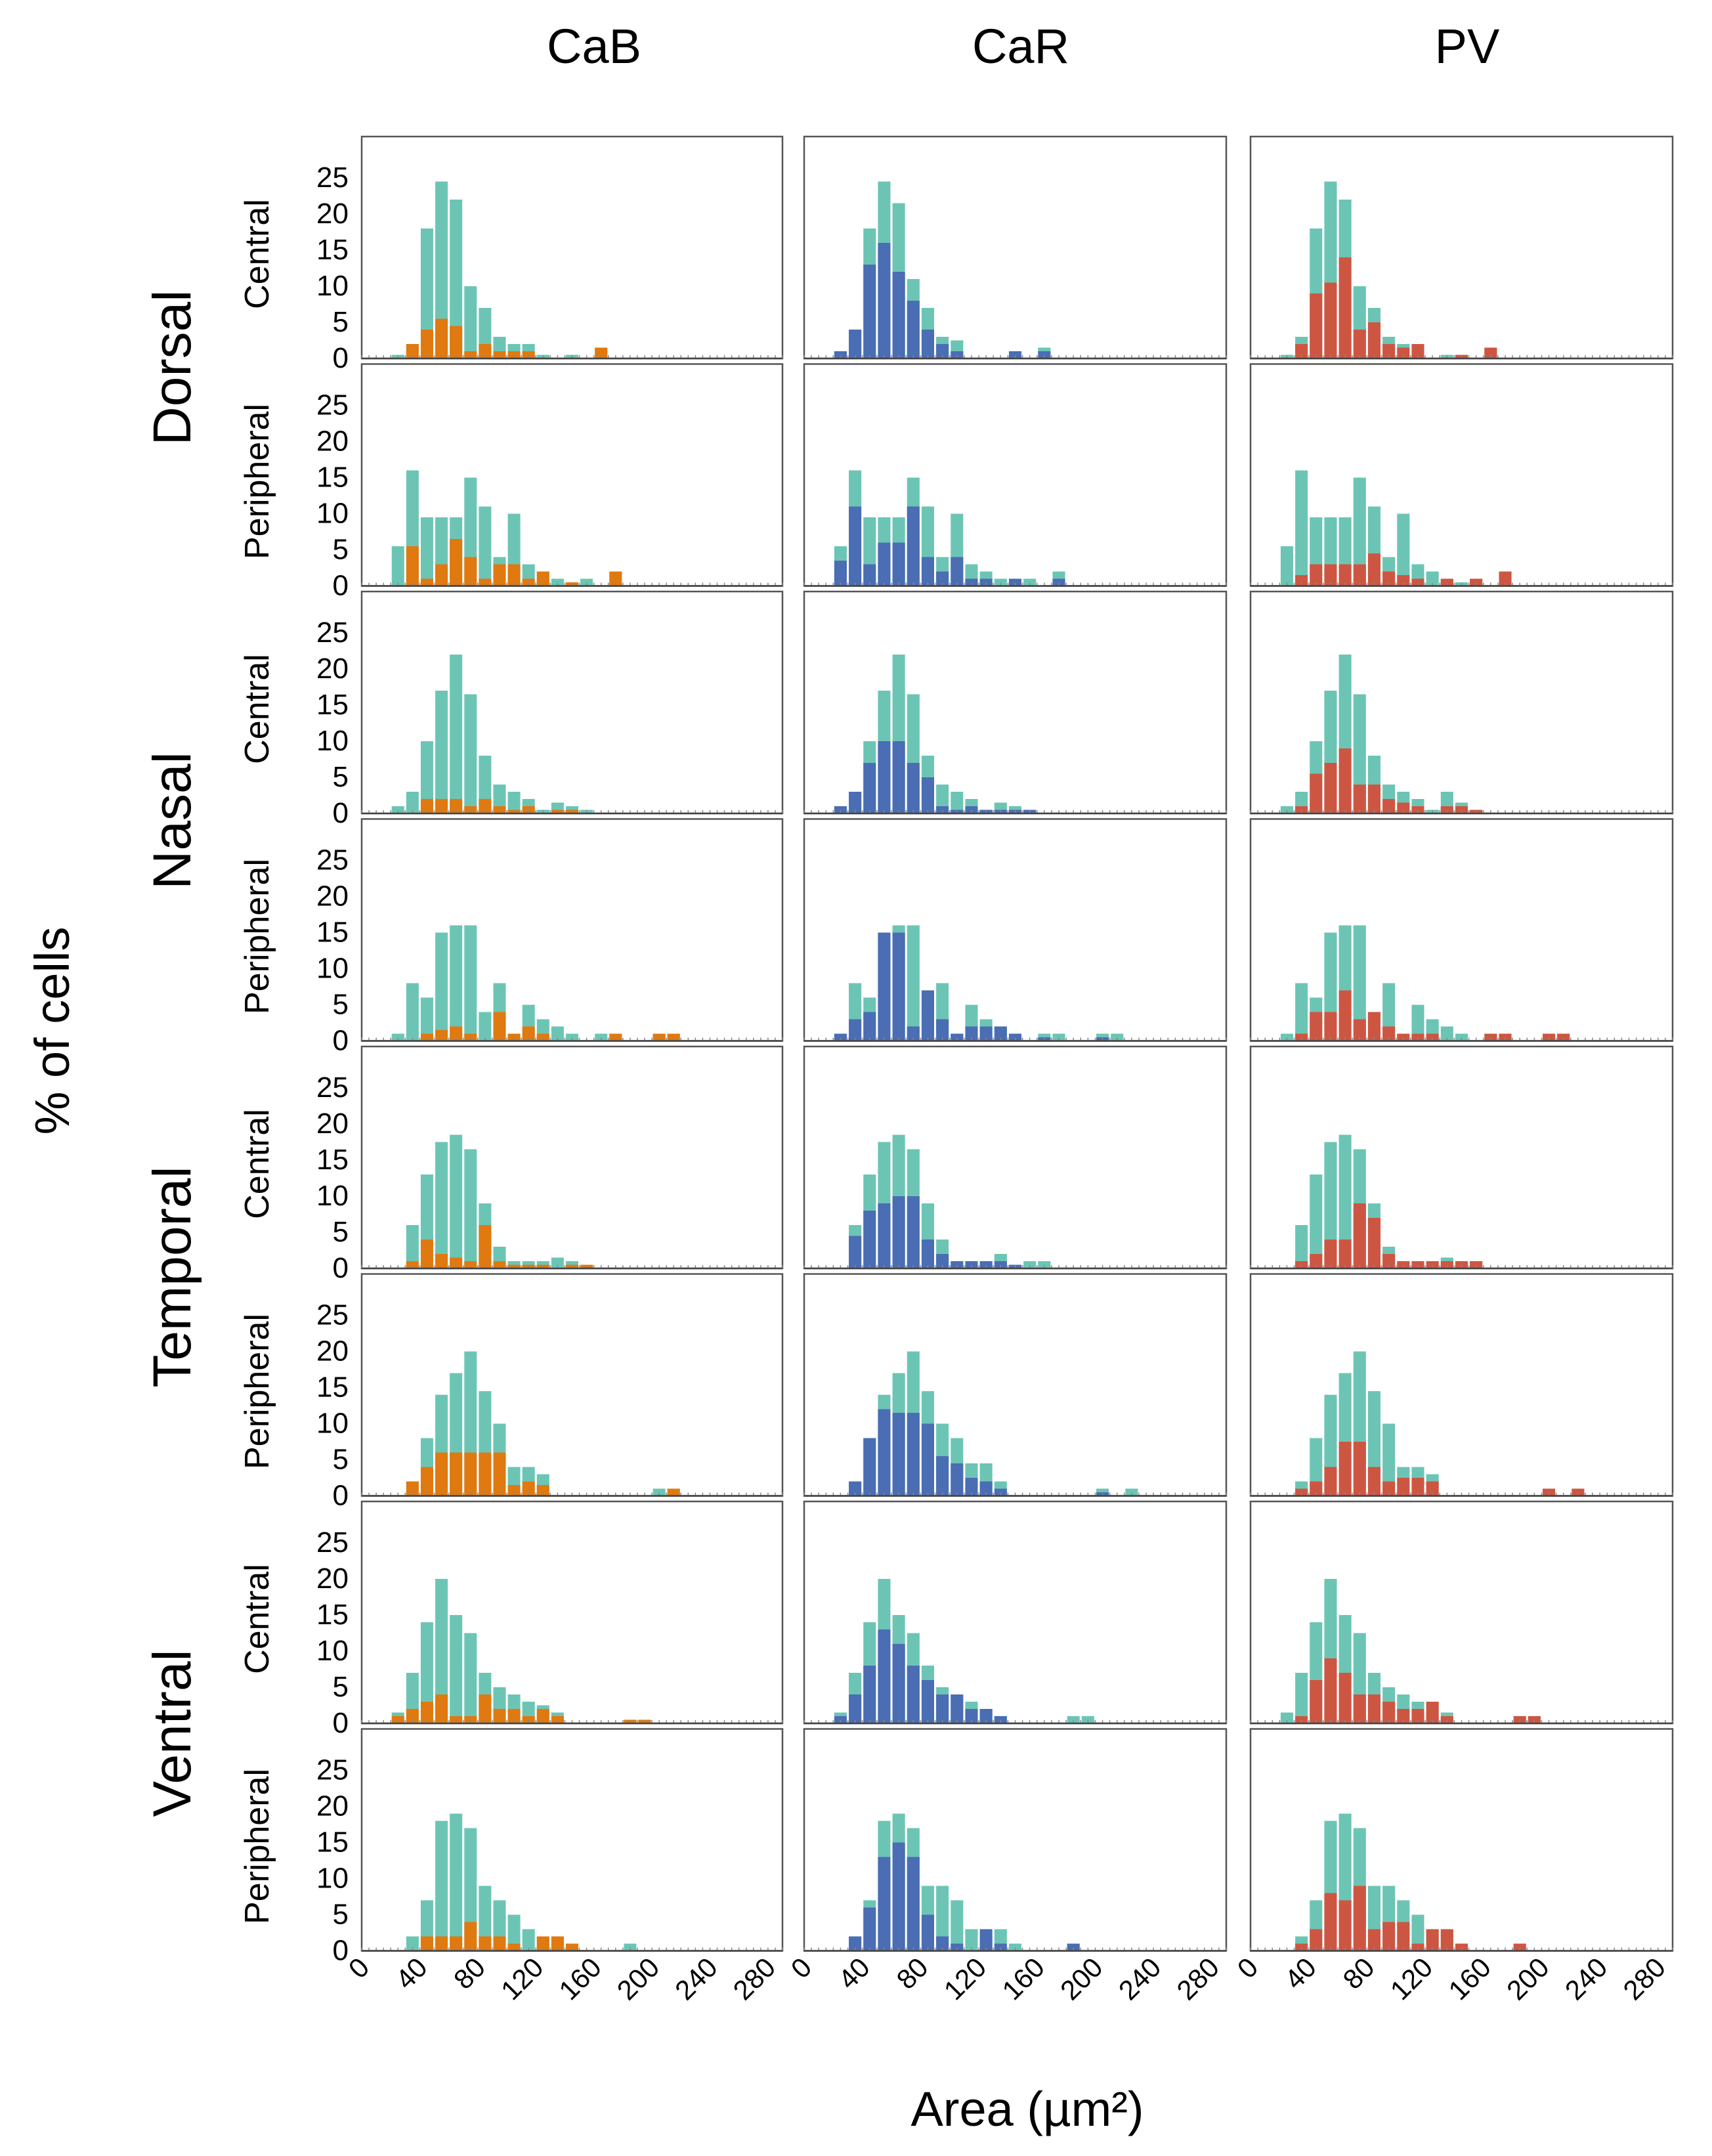  What do you see at coordinates (332, 1387) in the screenshot?
I see `y-tick-label: 15` at bounding box center [332, 1387].